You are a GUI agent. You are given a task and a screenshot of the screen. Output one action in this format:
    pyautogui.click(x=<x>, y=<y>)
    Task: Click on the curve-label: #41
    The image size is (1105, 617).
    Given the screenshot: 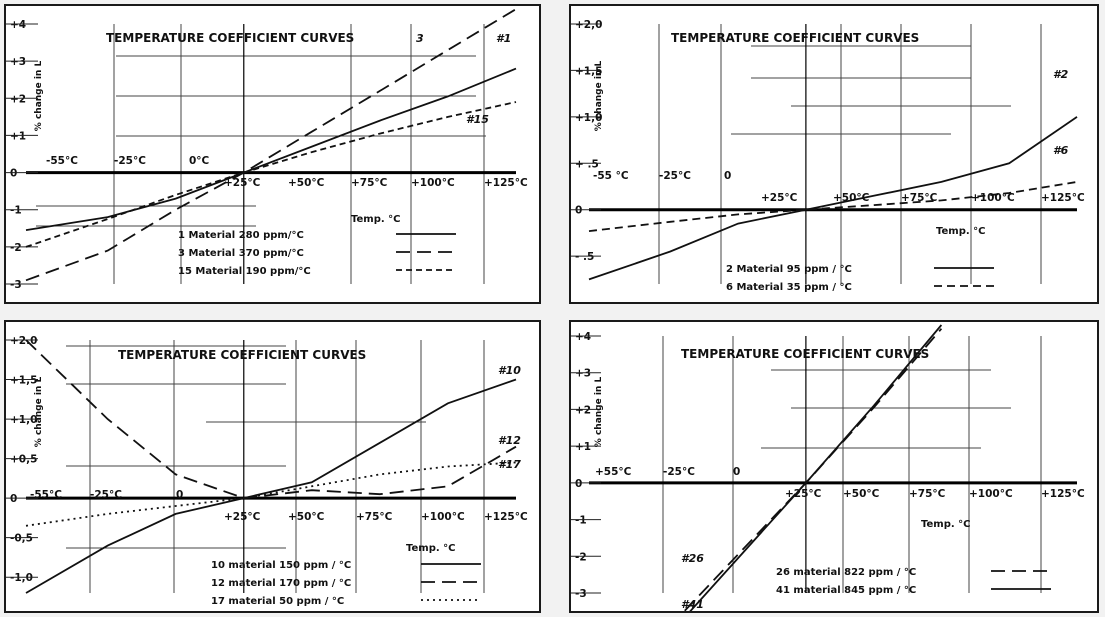 What is the action you would take?
    pyautogui.click(x=692, y=604)
    